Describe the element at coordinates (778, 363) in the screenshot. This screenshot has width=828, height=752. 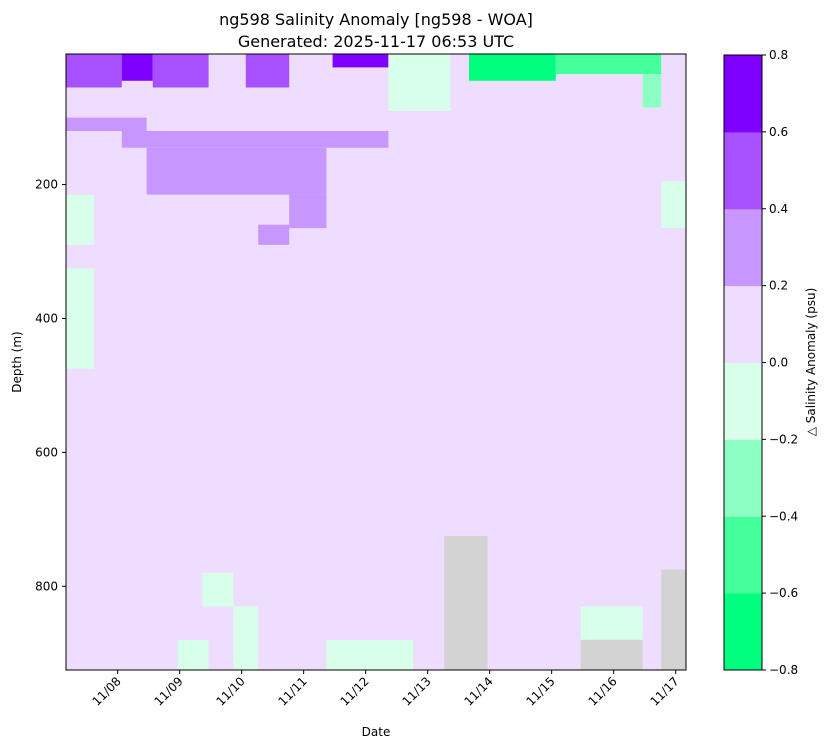
I see `colorbar-tick-label: 0.0` at that location.